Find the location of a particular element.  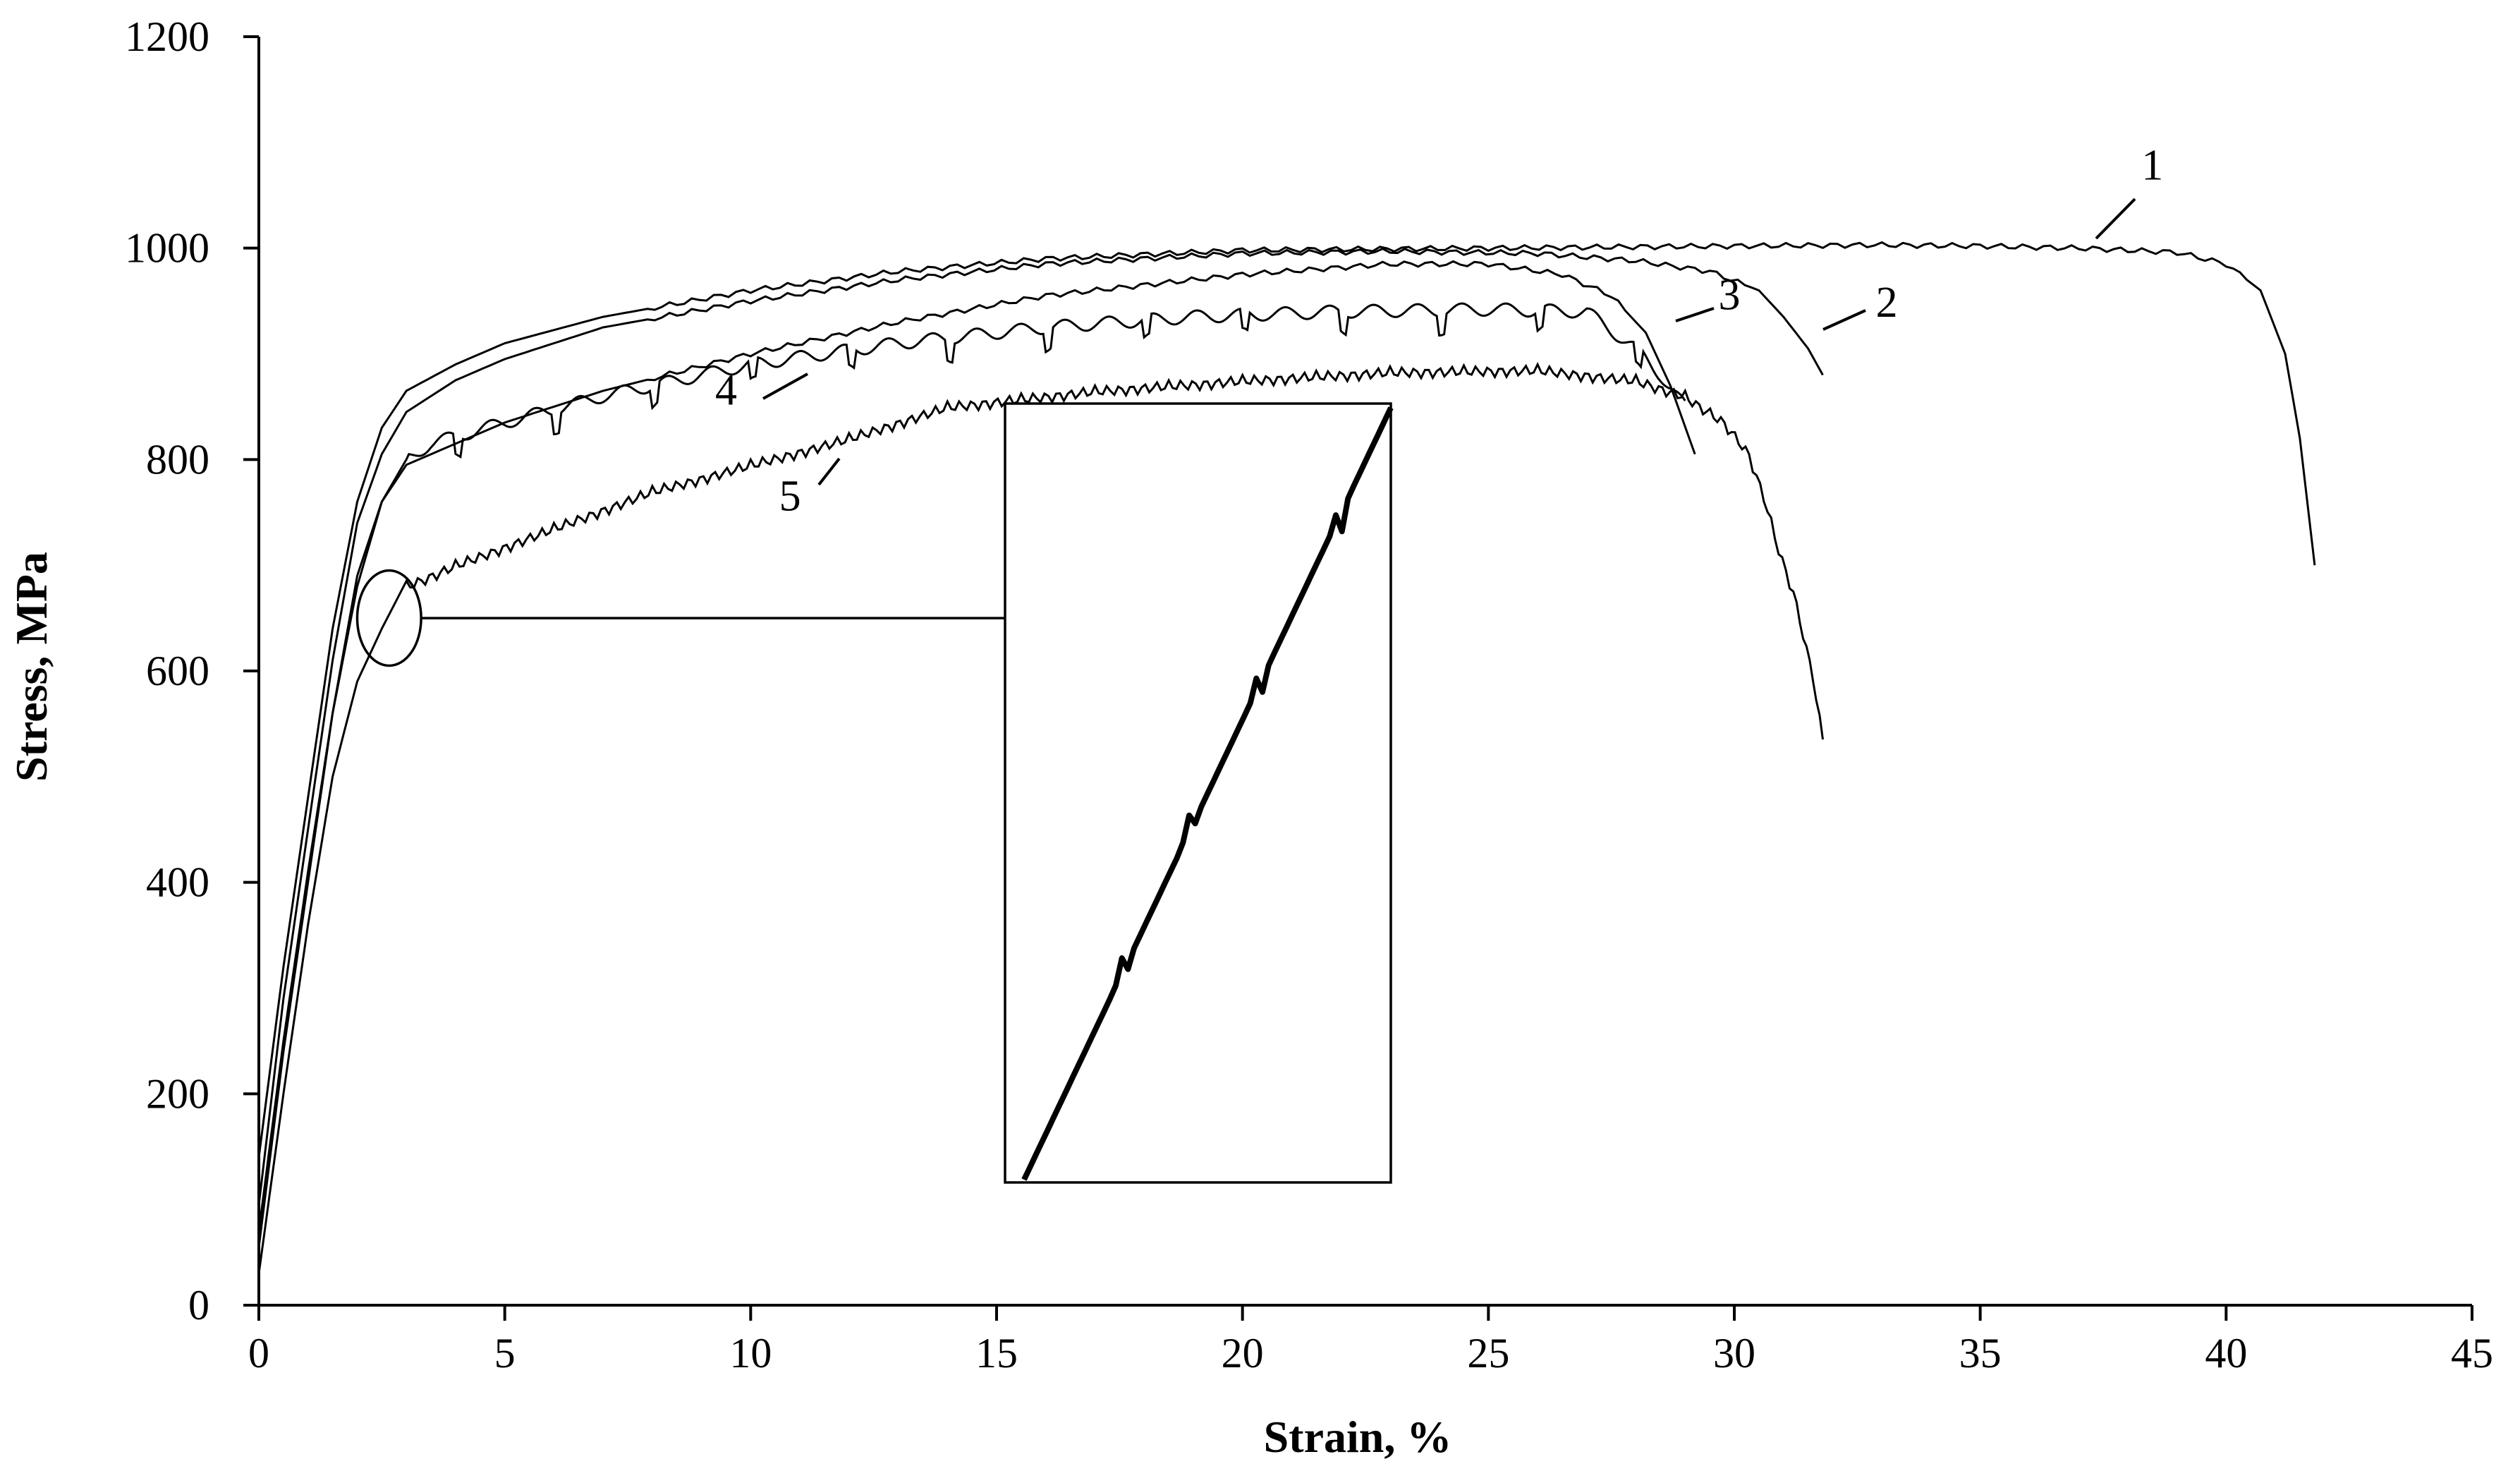

x-tick-label: 45 is located at coordinates (2472, 1353).